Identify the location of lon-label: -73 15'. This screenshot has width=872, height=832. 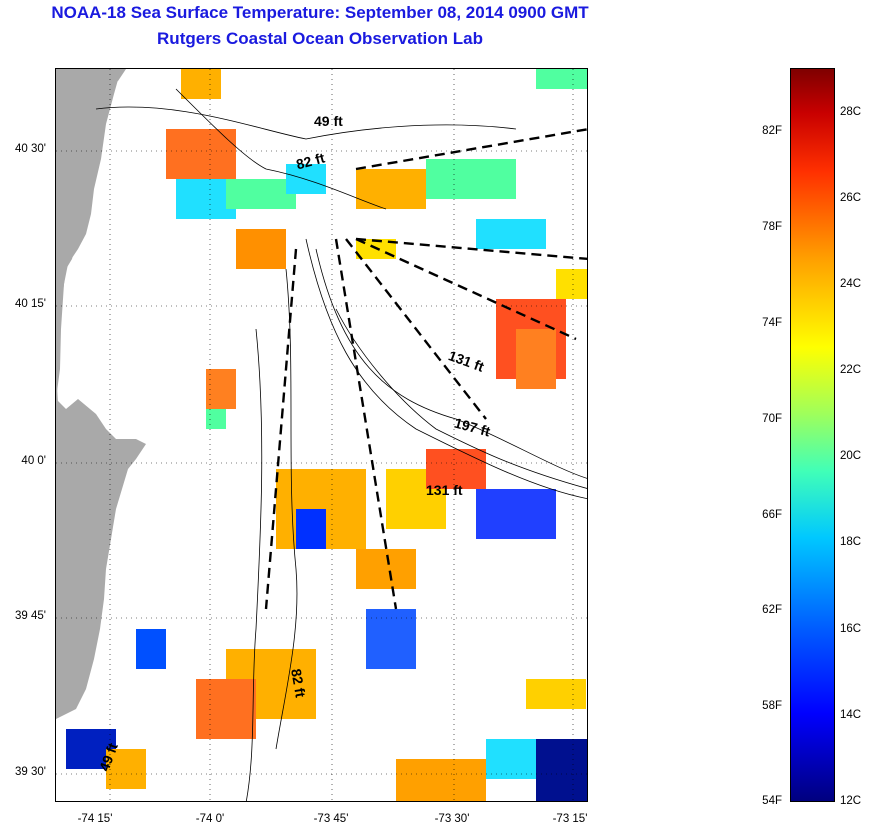
(570, 819).